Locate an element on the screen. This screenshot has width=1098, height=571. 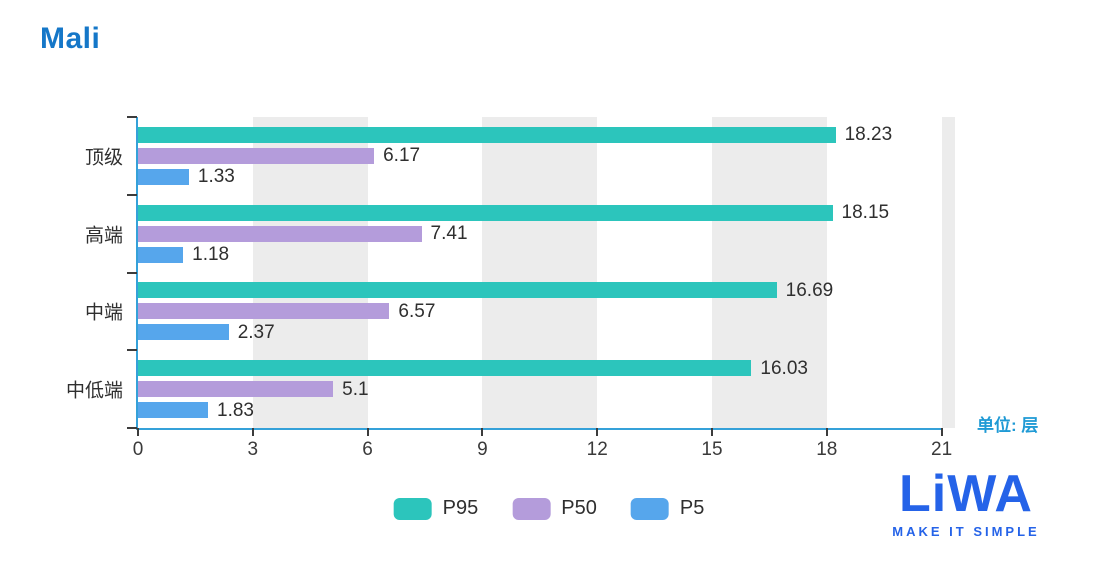
p5-value-label: 2.37 is located at coordinates (256, 332).